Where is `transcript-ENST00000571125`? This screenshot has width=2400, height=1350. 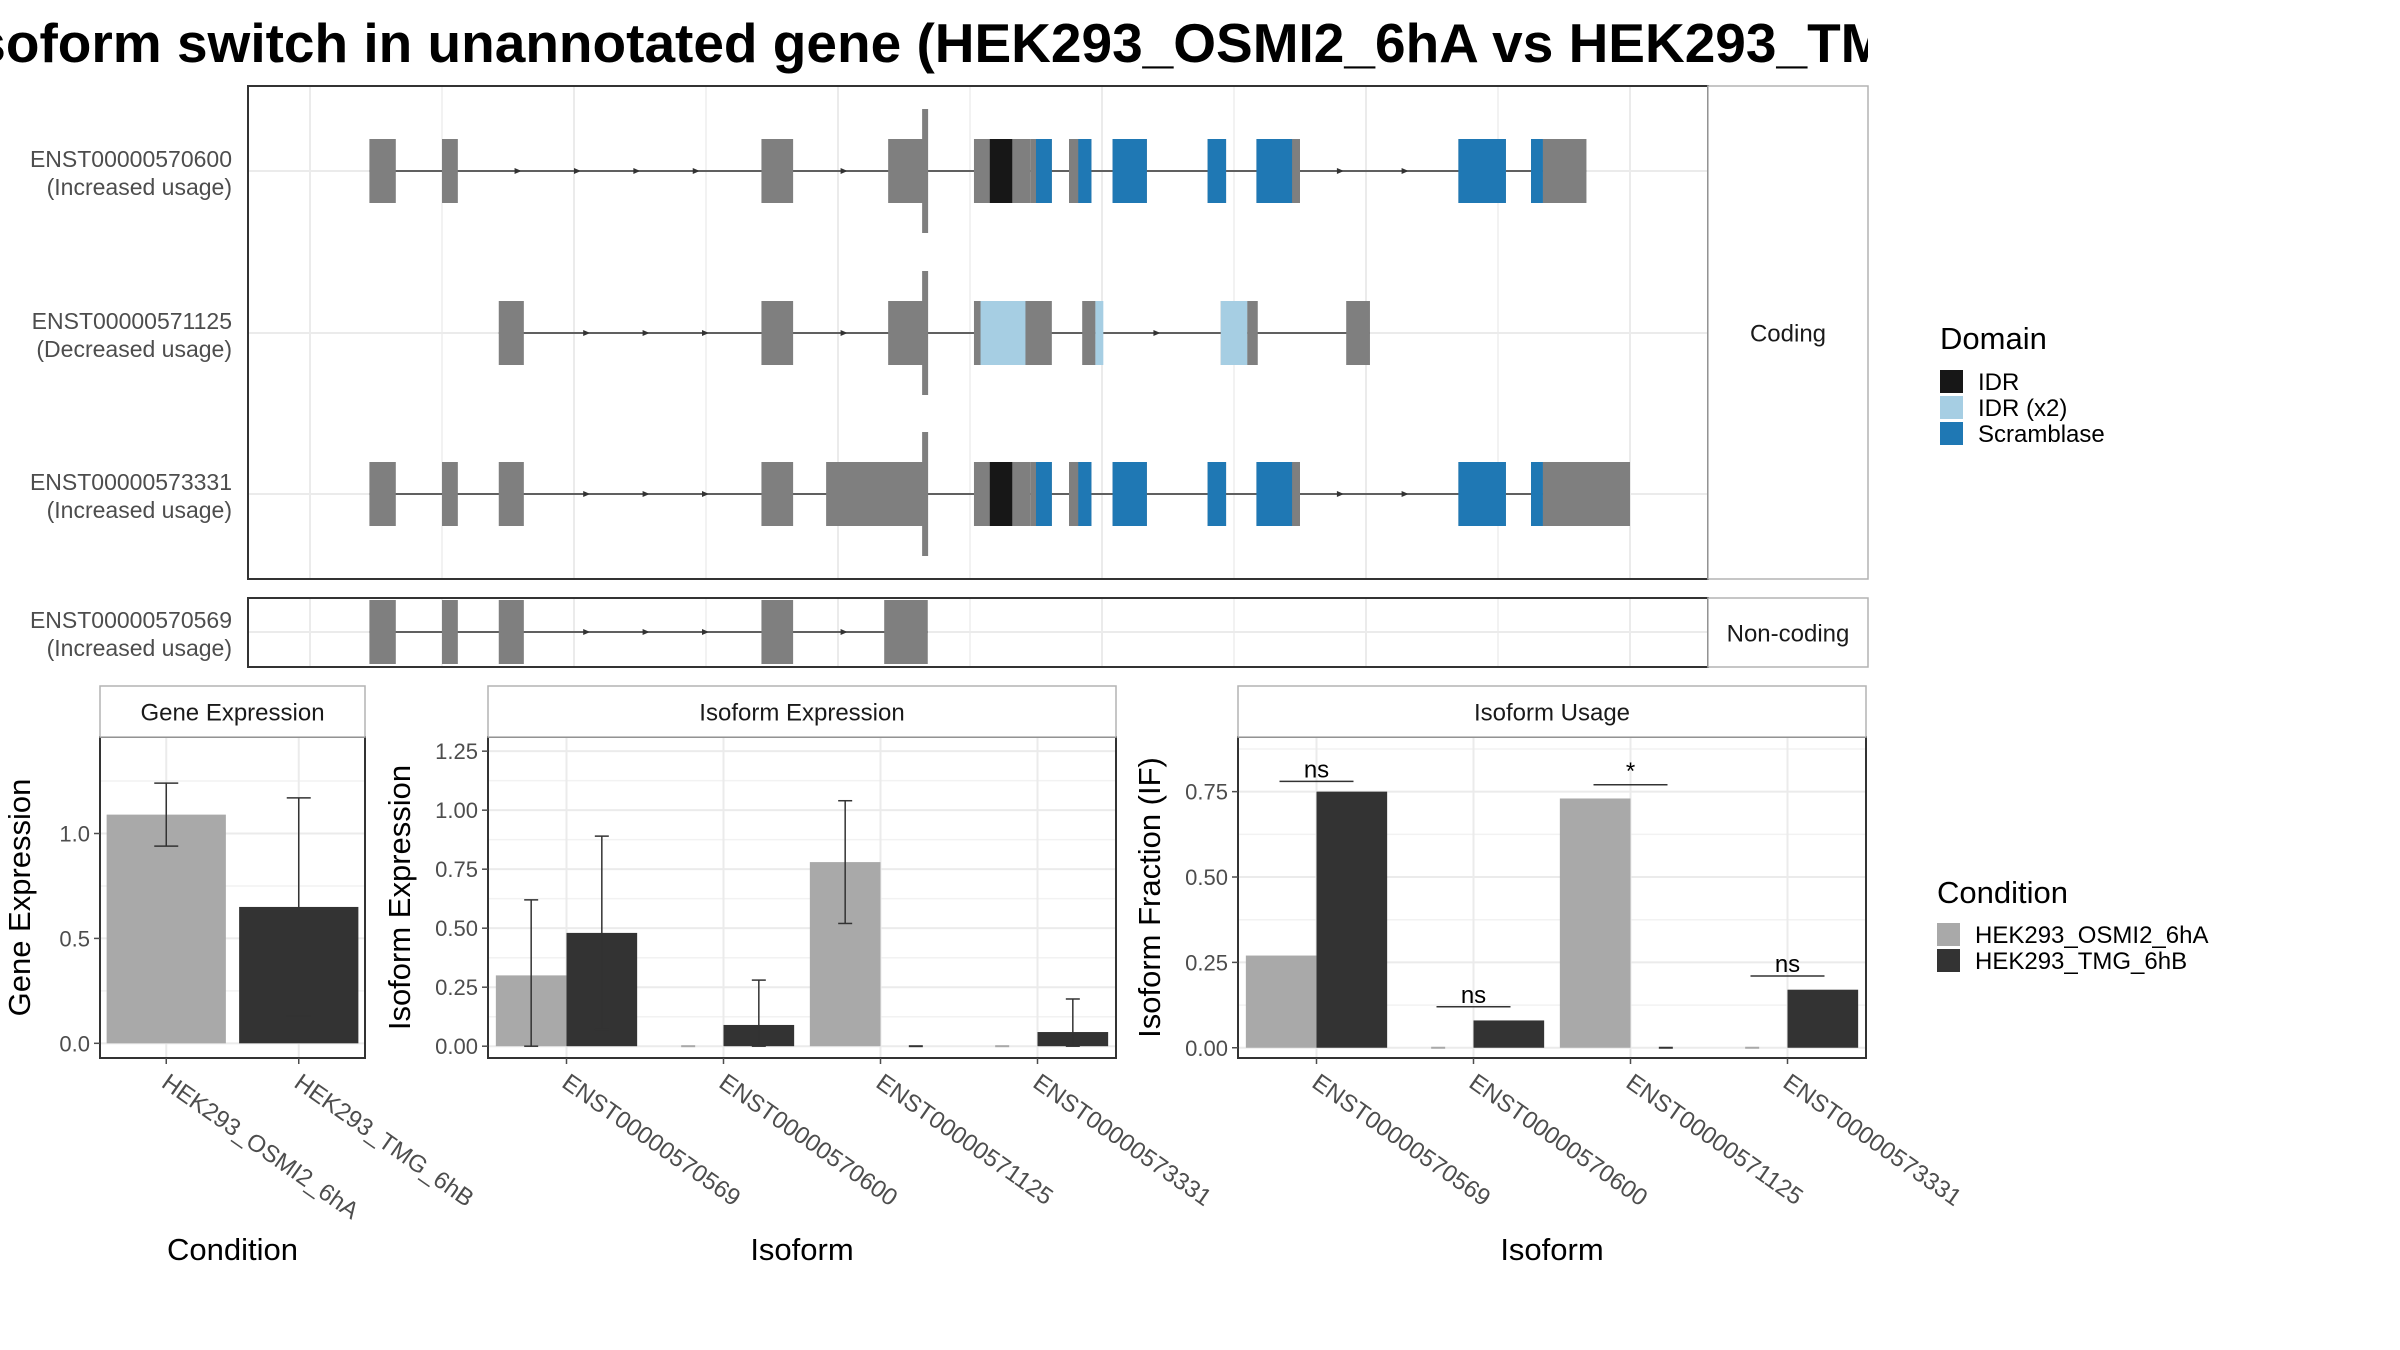
transcript-ENST00000571125 is located at coordinates (934, 333).